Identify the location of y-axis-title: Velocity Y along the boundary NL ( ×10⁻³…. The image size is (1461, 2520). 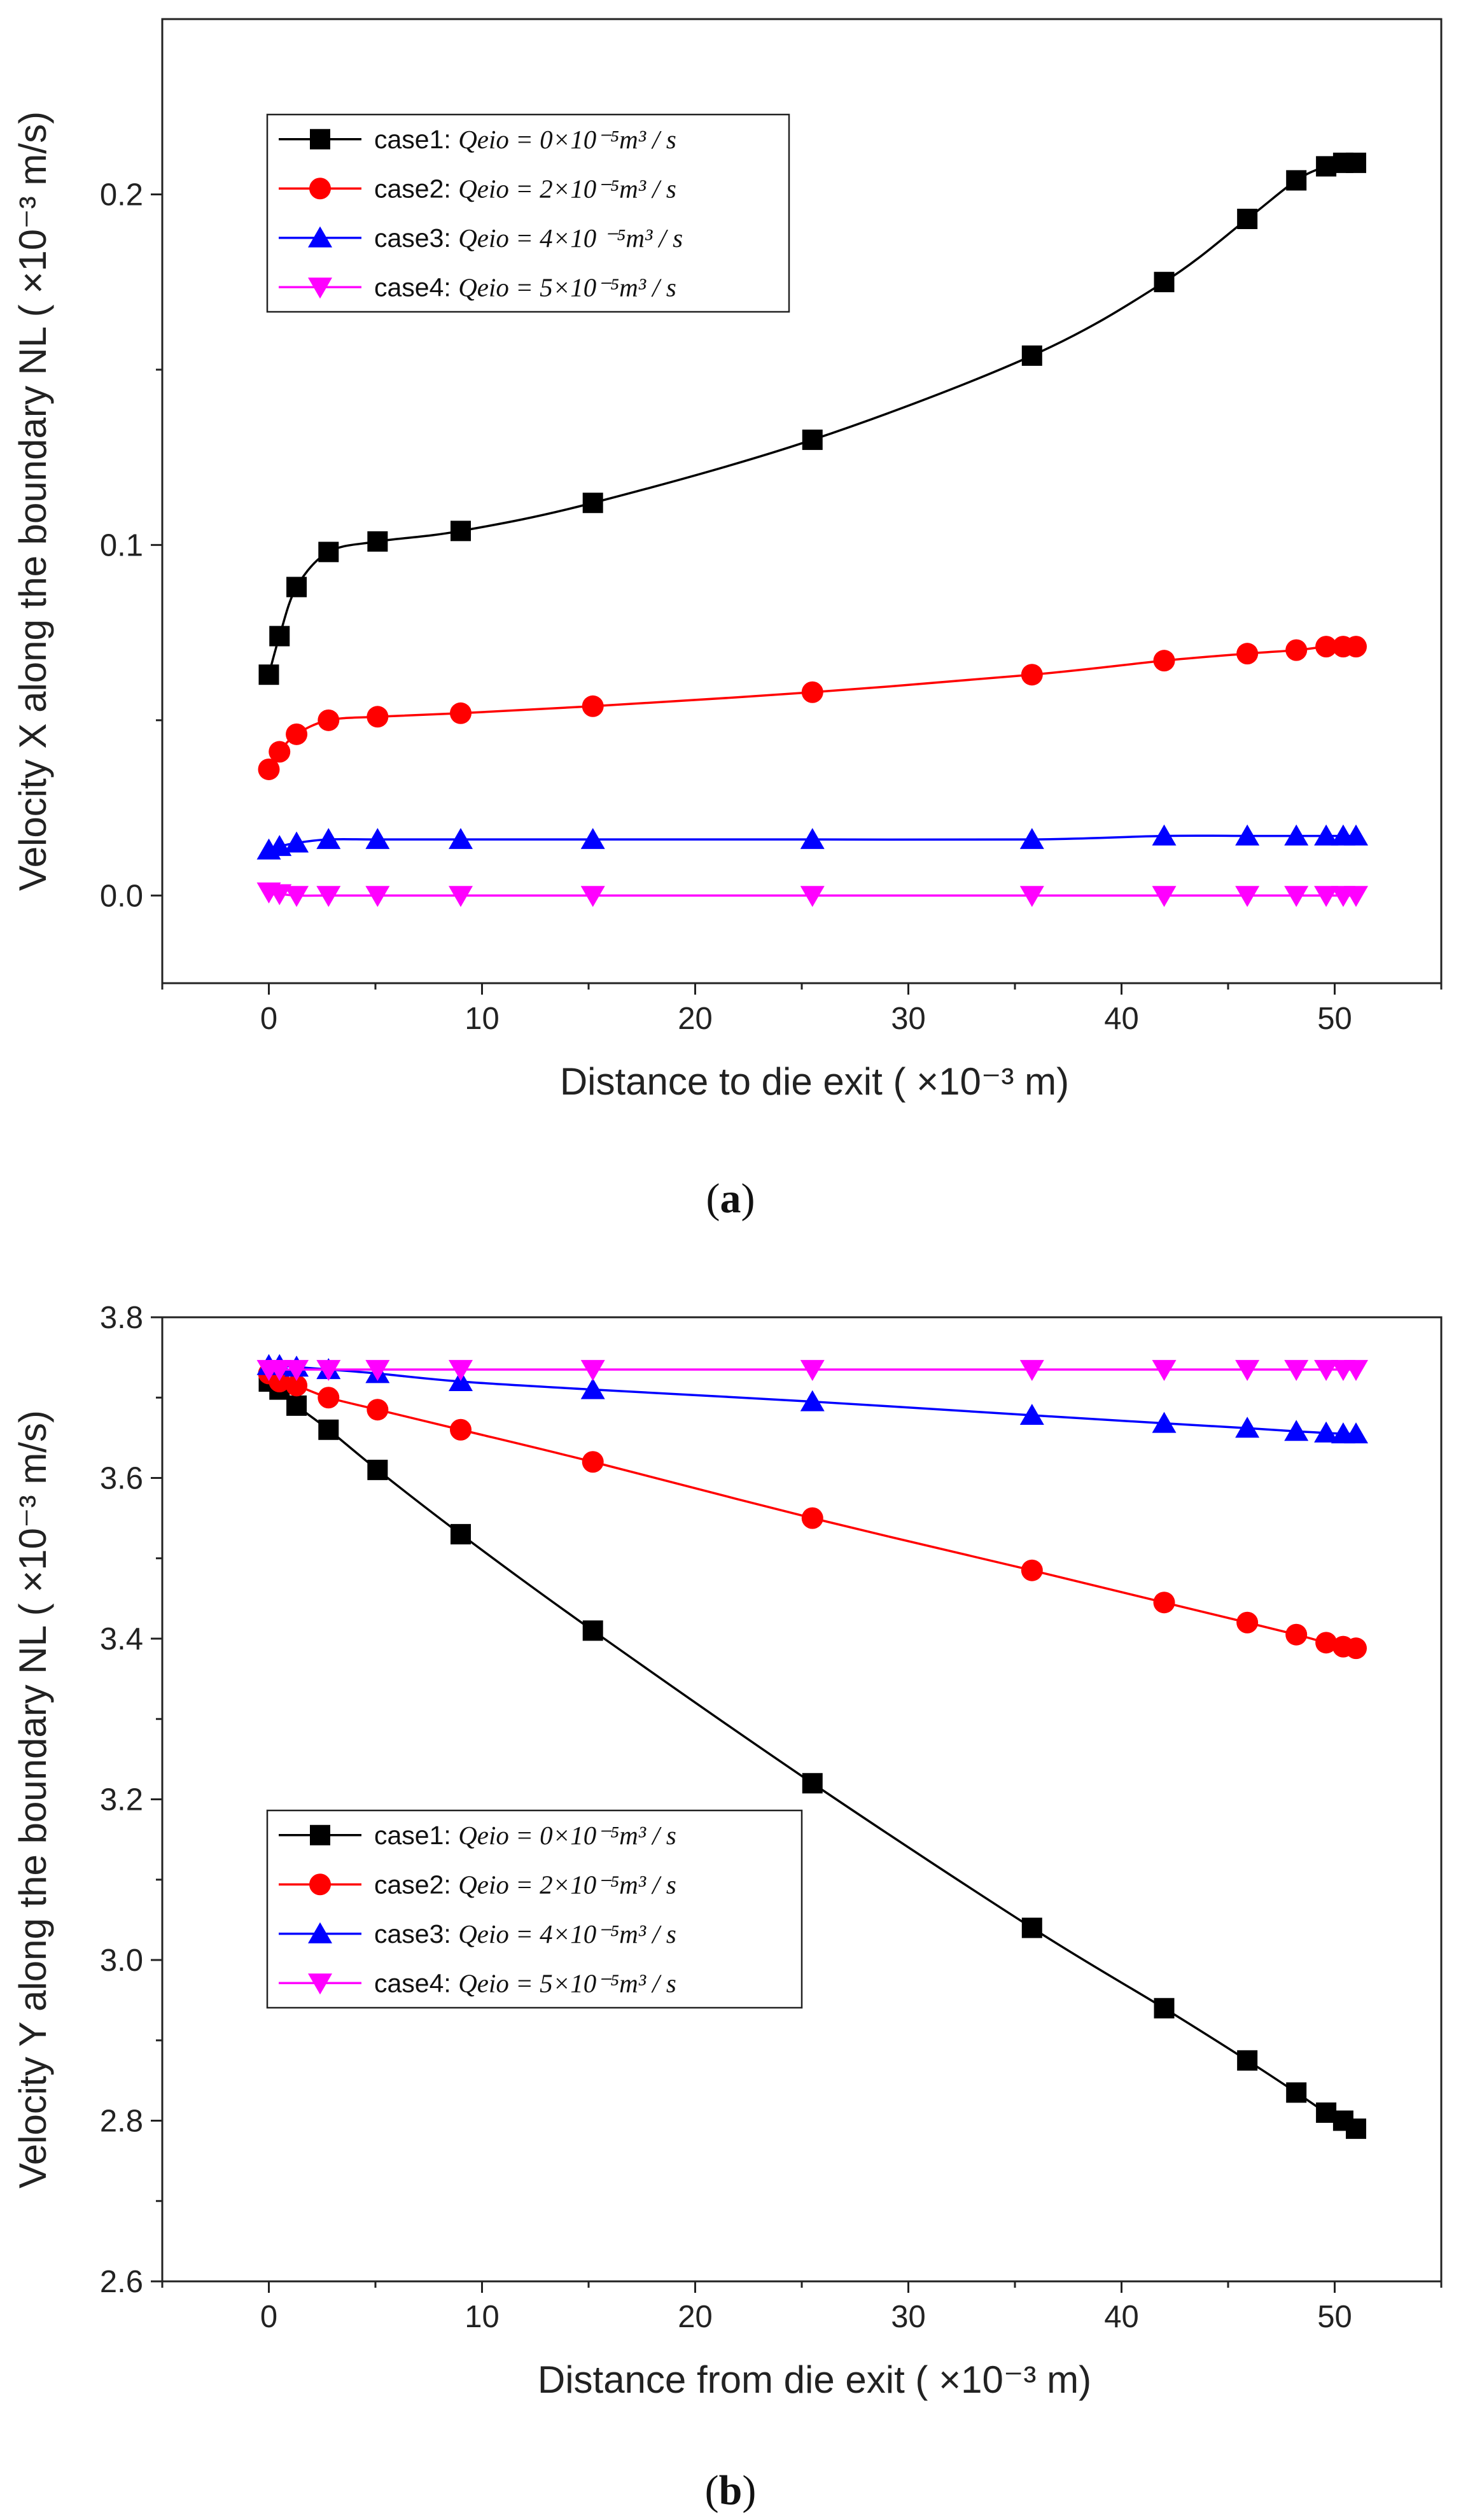
(32, 1799).